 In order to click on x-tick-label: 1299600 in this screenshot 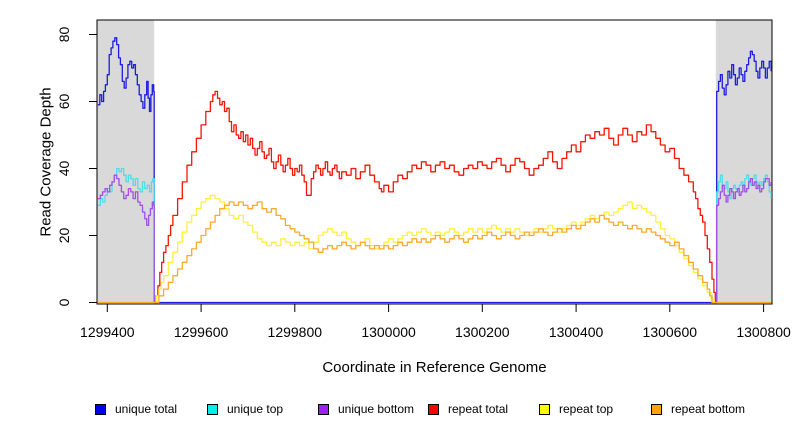, I will do `click(201, 332)`.